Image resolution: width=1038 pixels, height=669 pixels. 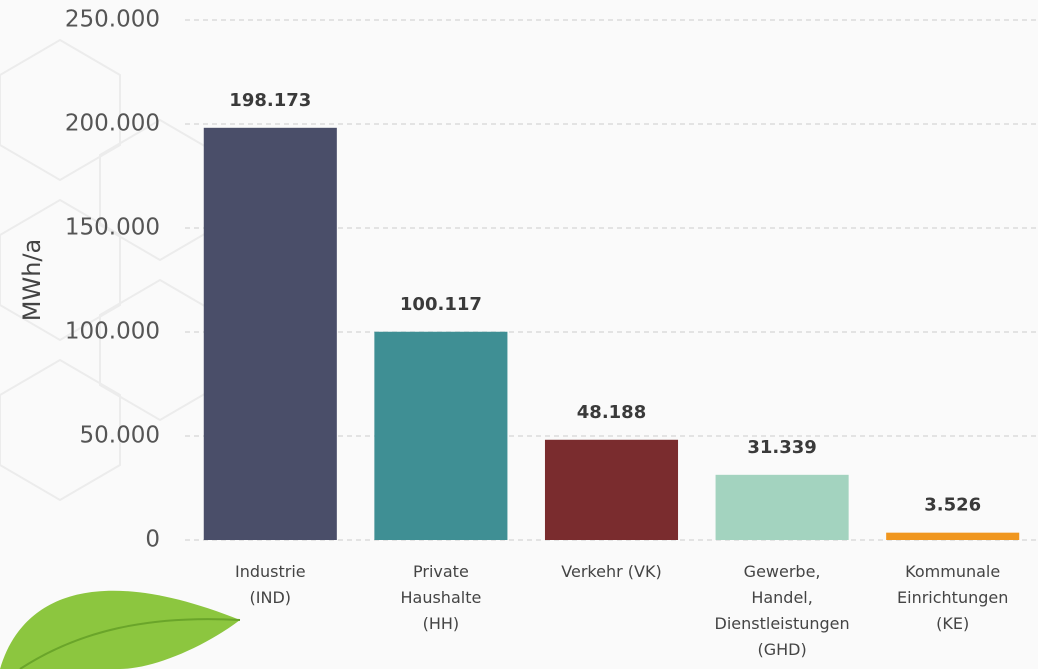 What do you see at coordinates (112, 332) in the screenshot?
I see `y-tick-label: 100.000` at bounding box center [112, 332].